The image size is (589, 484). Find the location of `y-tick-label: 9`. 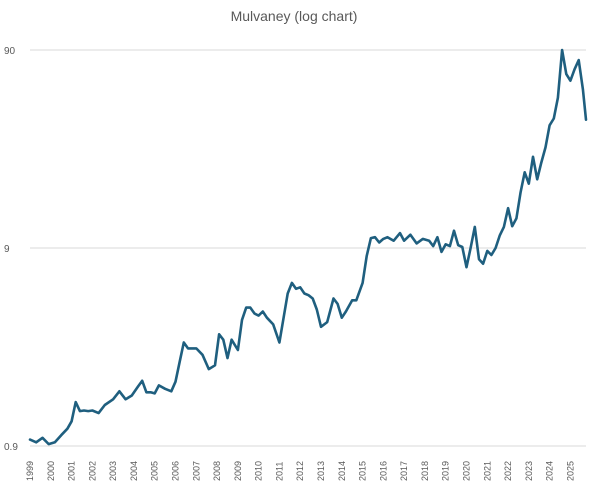

y-tick-label: 9 is located at coordinates (7, 249).